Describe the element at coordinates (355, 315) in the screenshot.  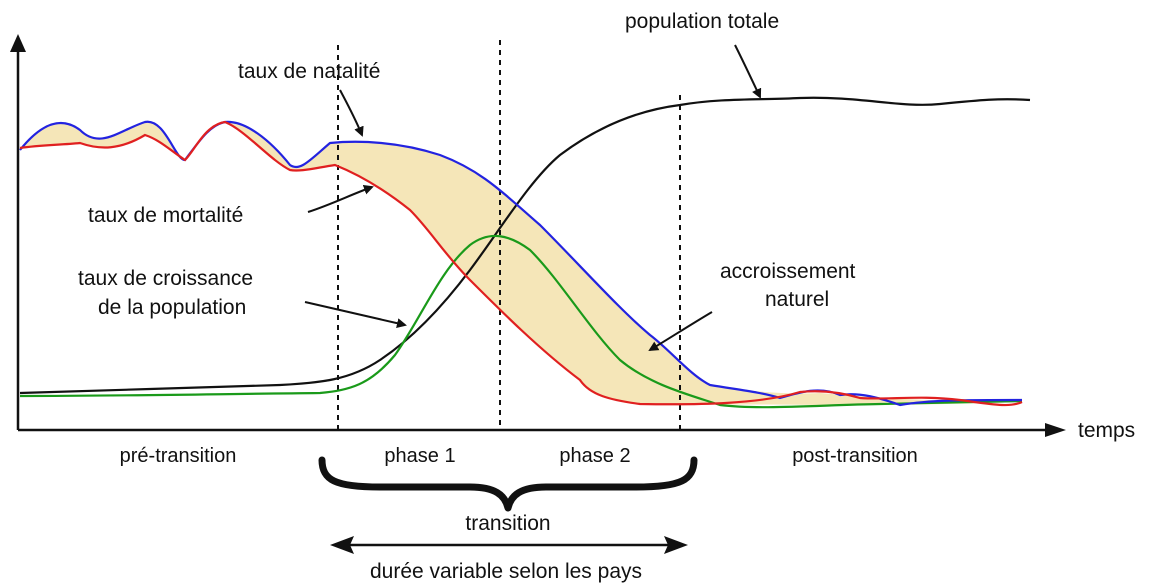
I see `arrow-croissance` at that location.